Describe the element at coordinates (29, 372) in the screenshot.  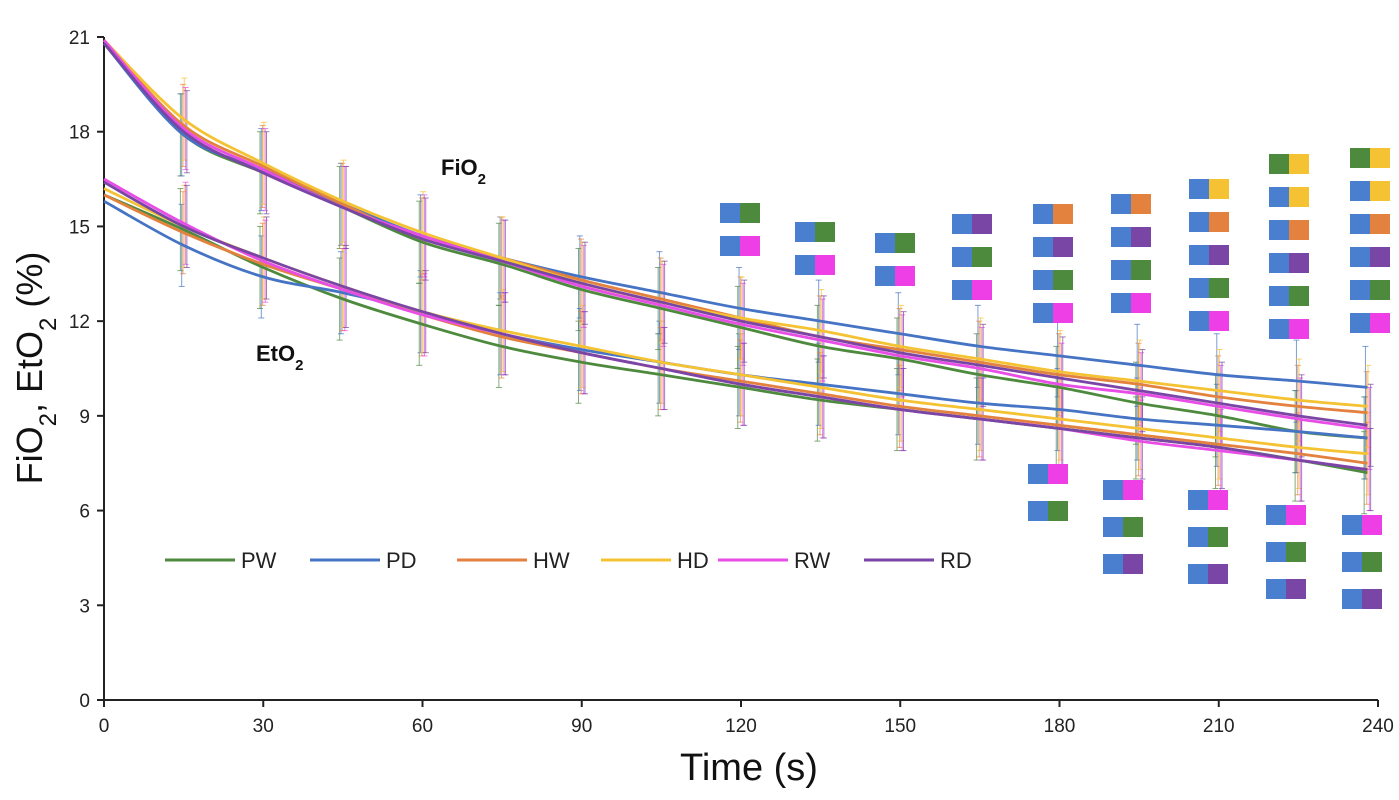
I see `y-axis-title-part: , EtO` at that location.